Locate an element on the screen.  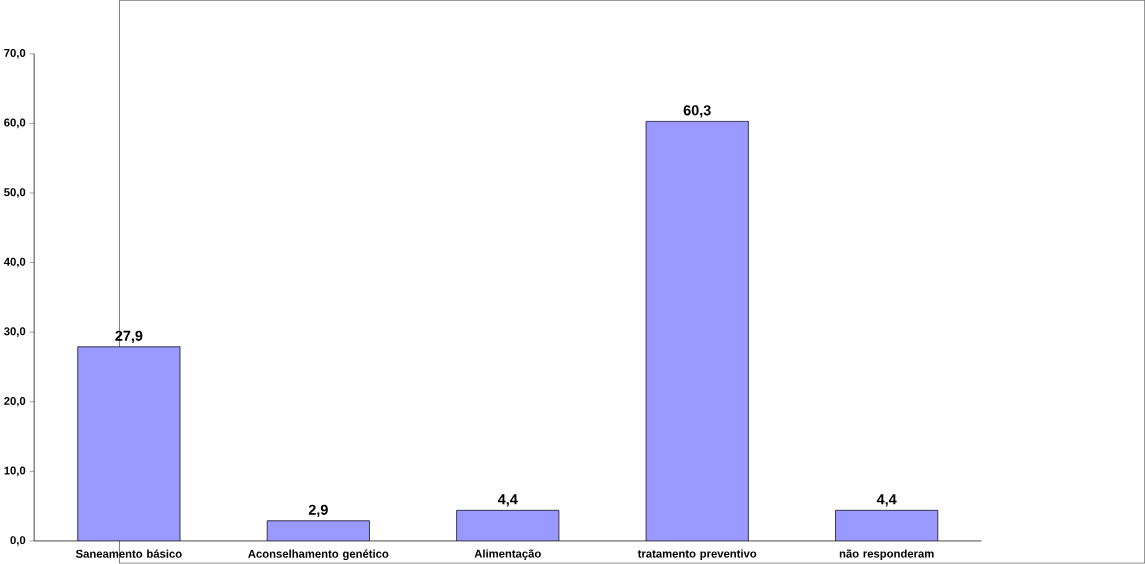
x-tick-label: Alimentação is located at coordinates (507, 554).